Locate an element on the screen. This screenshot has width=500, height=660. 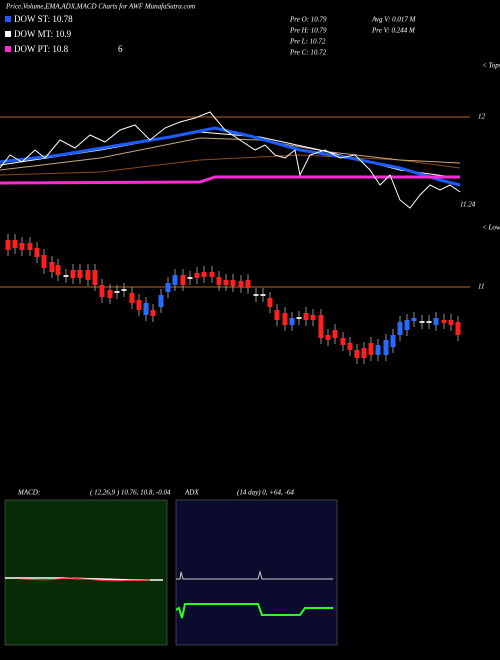
price-label: 11 is located at coordinates (481, 287).